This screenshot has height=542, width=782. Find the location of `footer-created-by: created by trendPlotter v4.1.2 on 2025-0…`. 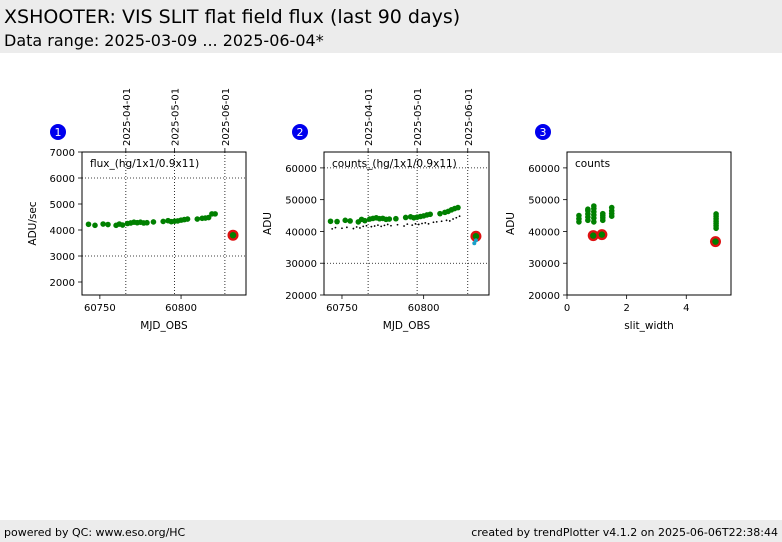

footer-created-by: created by trendPlotter v4.1.2 on 2025-0… is located at coordinates (624, 532).